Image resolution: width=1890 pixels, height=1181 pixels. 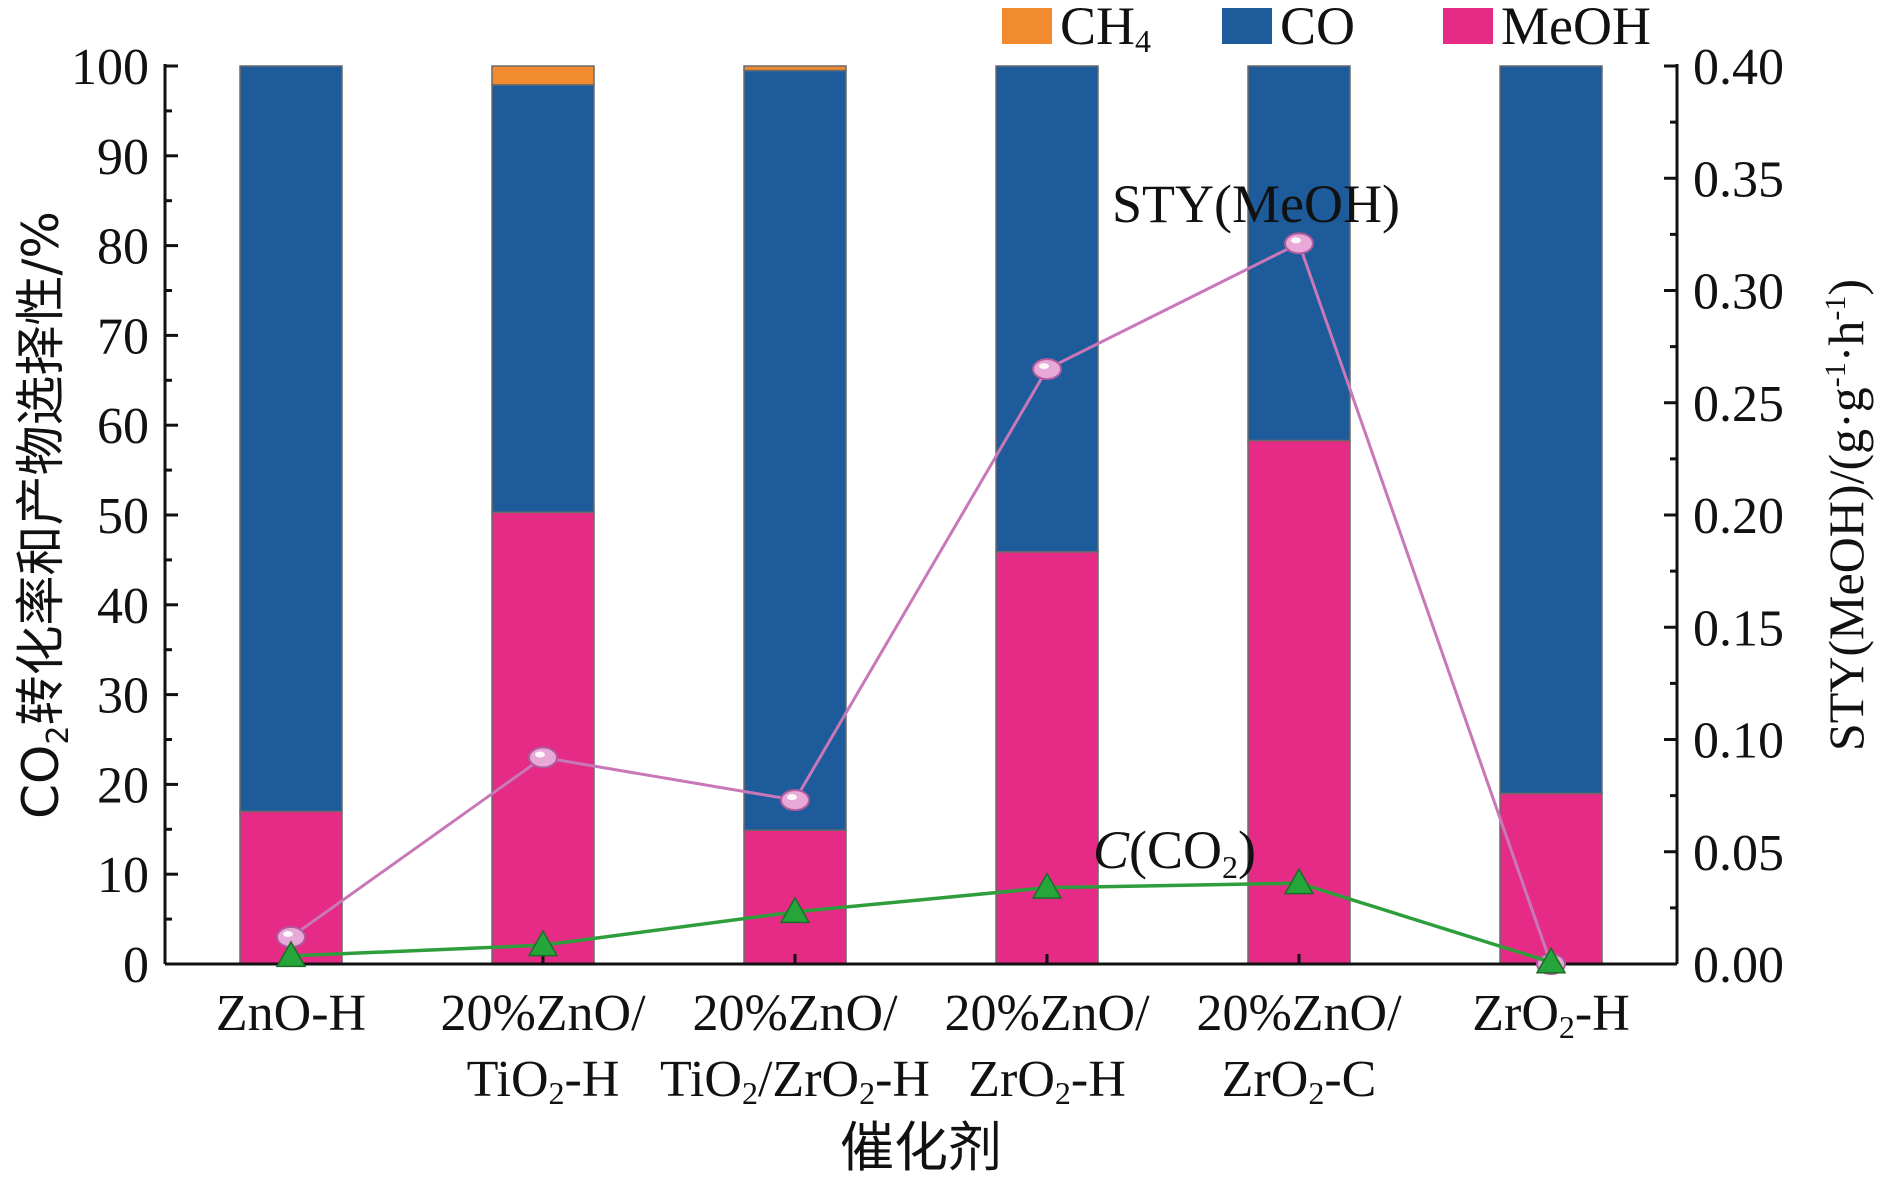 I want to click on y-axis-label-left: CO2转化率和产物选择性/%, so click(x=44, y=515).